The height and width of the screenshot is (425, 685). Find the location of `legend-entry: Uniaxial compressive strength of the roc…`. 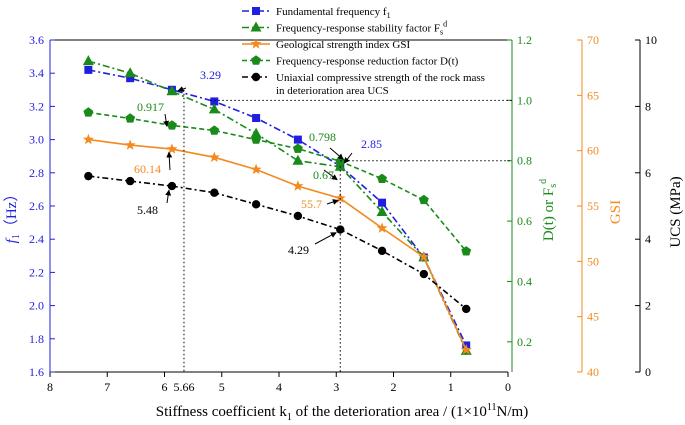

legend-entry: Uniaxial compressive strength of the roc… is located at coordinates (363, 84).